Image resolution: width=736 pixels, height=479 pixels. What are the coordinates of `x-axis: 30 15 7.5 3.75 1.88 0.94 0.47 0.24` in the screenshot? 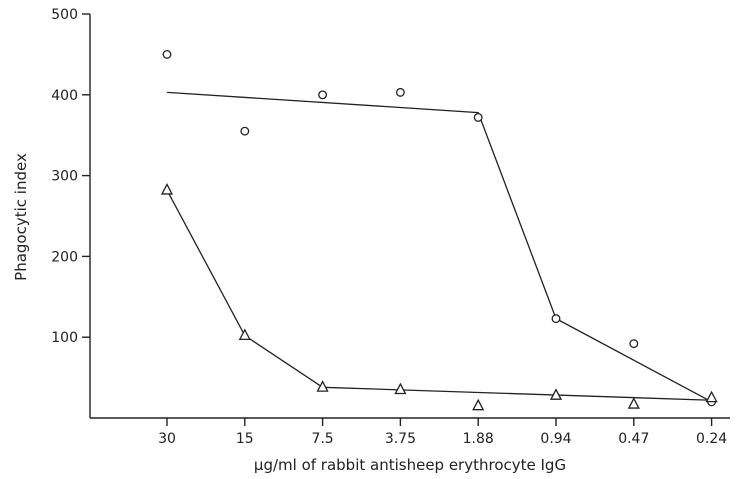 It's located at (410, 432).